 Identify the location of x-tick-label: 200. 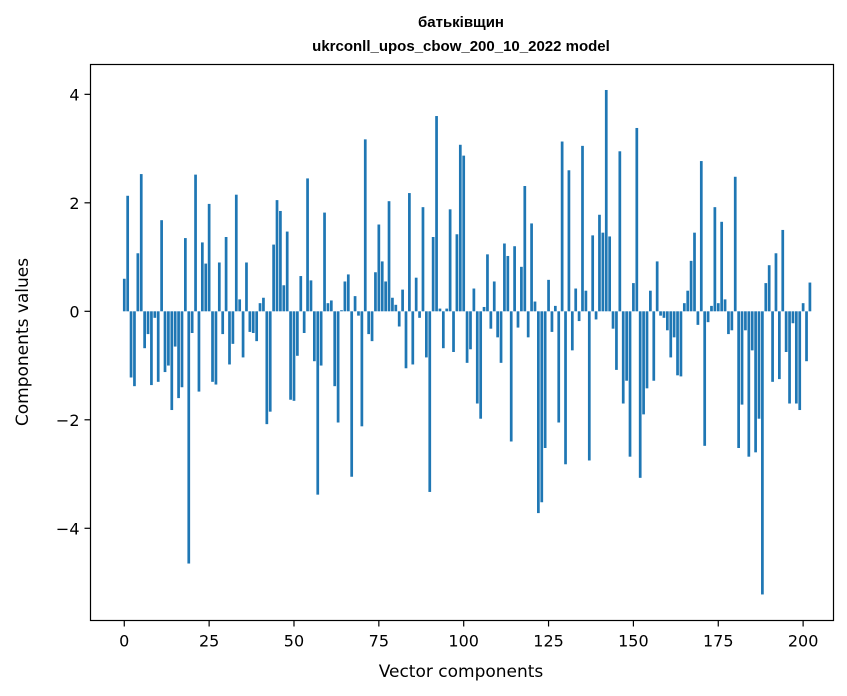
(803, 641).